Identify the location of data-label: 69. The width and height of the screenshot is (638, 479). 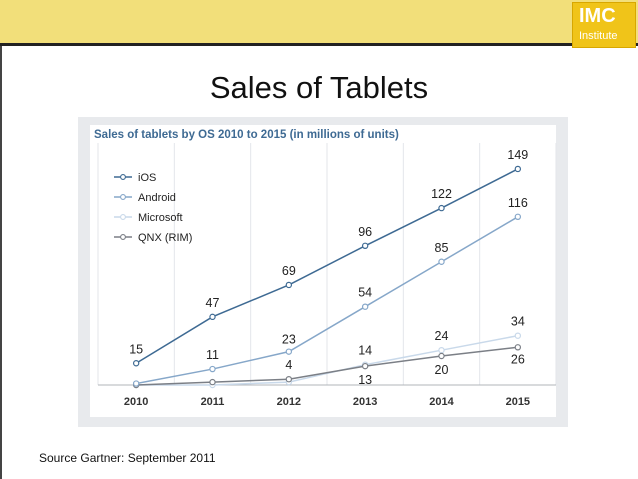
(289, 271).